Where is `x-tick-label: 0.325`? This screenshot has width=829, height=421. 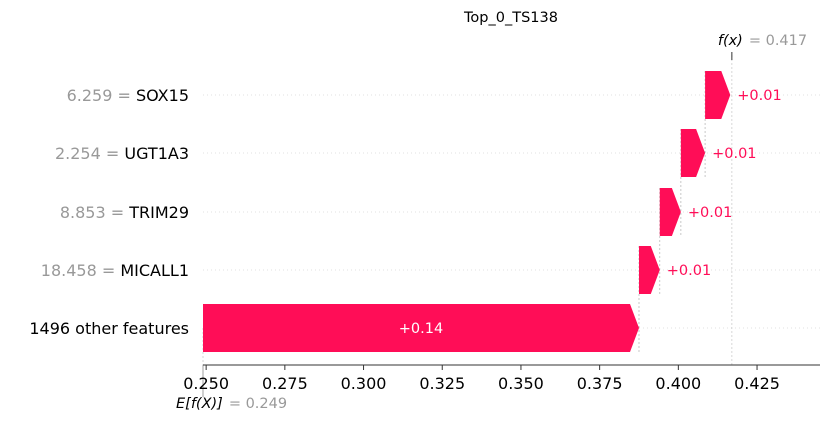 x-tick-label: 0.325 is located at coordinates (442, 383).